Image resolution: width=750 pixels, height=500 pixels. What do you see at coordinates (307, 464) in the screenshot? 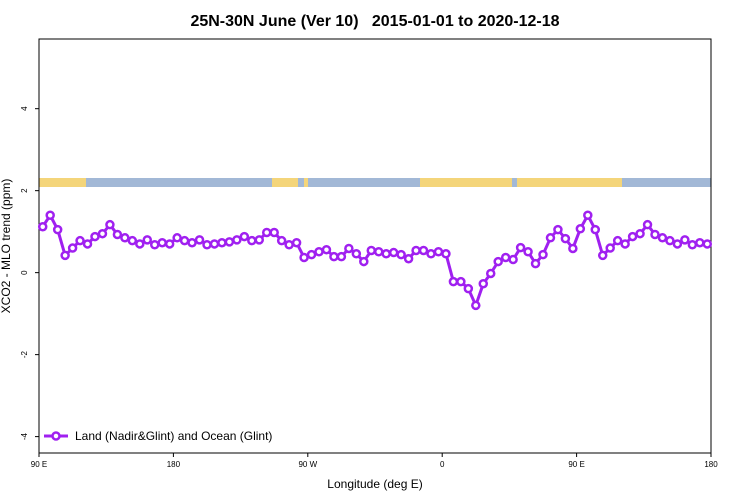
I see `x-tick-label: 90 W` at bounding box center [307, 464].